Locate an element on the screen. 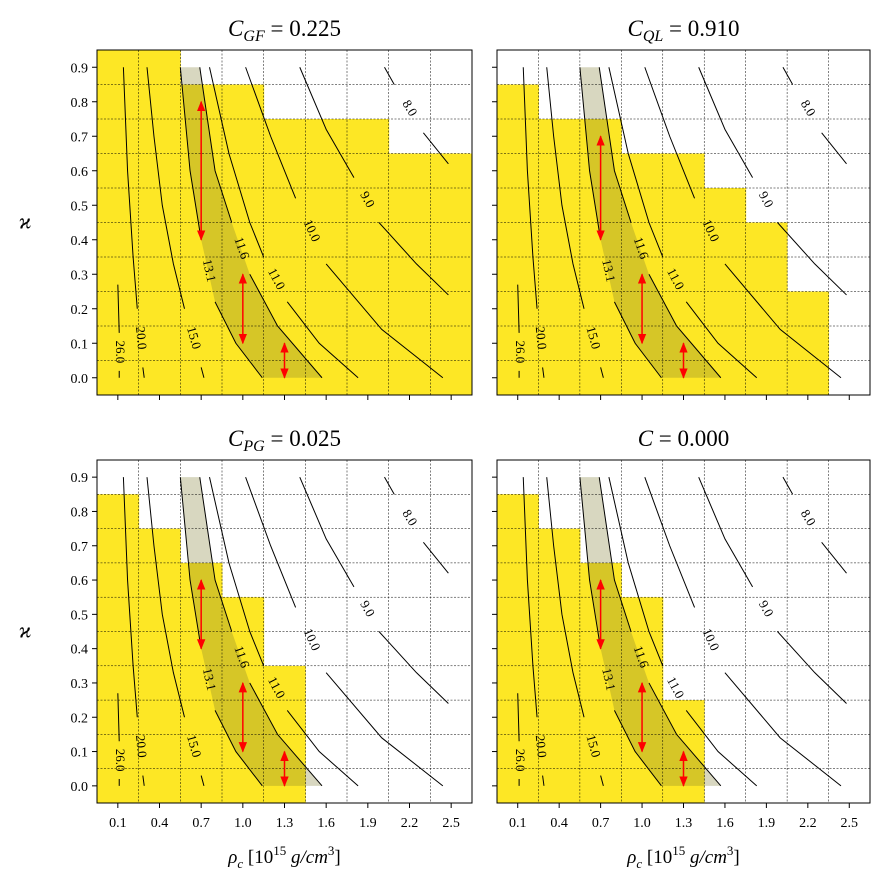  x-label-part: 15 is located at coordinates (678, 850).